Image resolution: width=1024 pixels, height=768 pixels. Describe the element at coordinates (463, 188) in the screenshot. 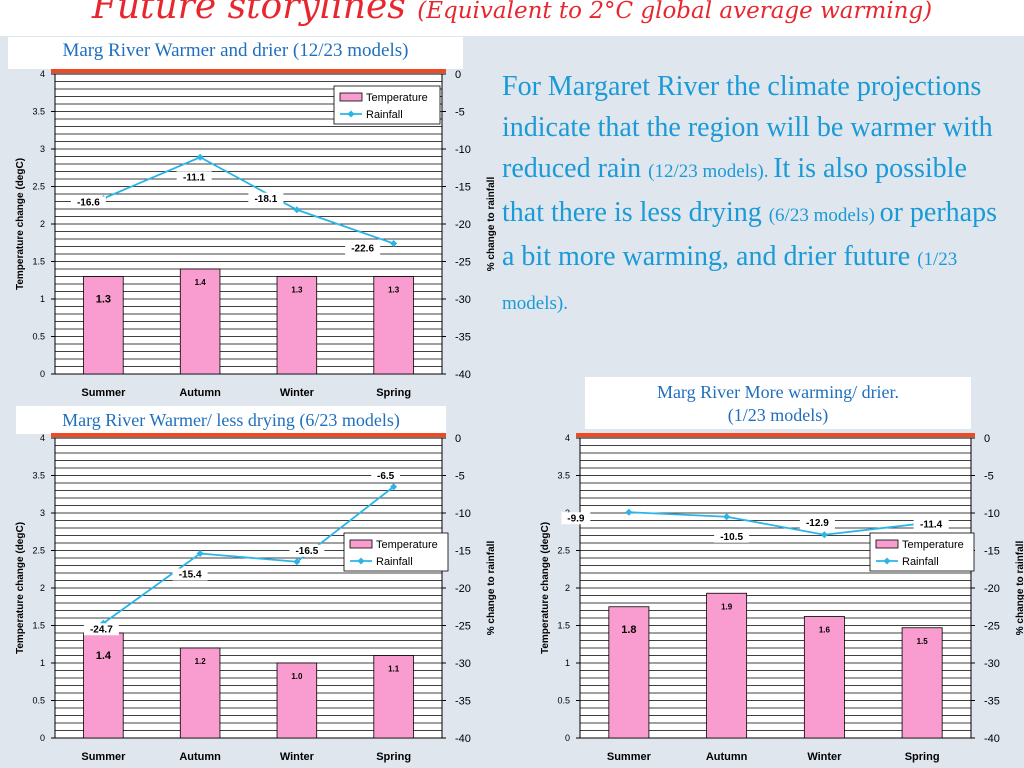

I see `y2-tick-label: -15` at that location.